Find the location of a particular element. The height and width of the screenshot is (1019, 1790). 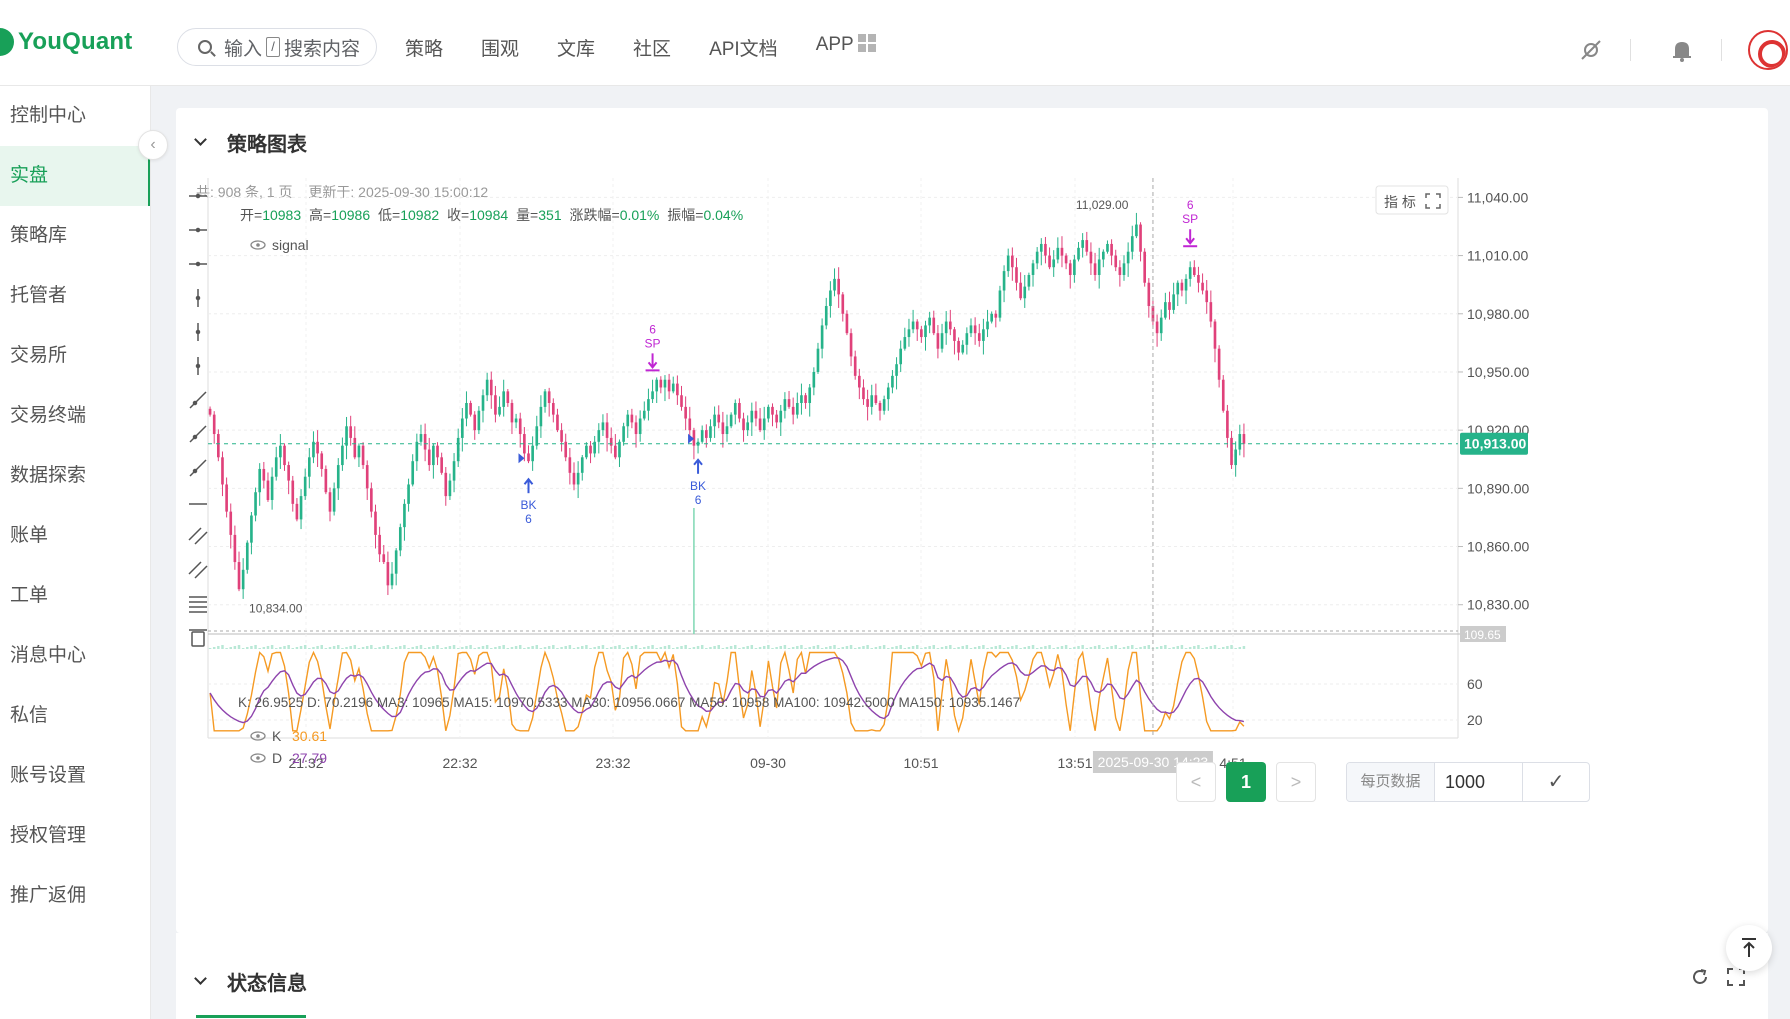

sidebar-item-authorization: 授权管理 is located at coordinates (48, 835).